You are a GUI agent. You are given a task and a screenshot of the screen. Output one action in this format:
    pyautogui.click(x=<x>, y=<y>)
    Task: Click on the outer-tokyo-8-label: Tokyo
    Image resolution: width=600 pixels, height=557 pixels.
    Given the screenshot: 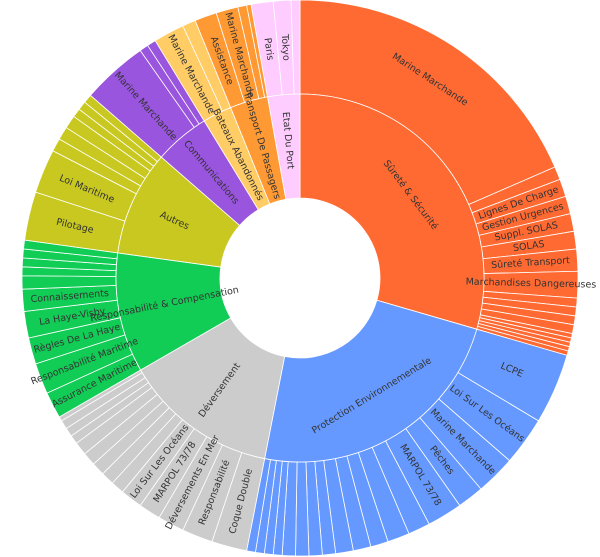 What is the action you would take?
    pyautogui.click(x=285, y=47)
    